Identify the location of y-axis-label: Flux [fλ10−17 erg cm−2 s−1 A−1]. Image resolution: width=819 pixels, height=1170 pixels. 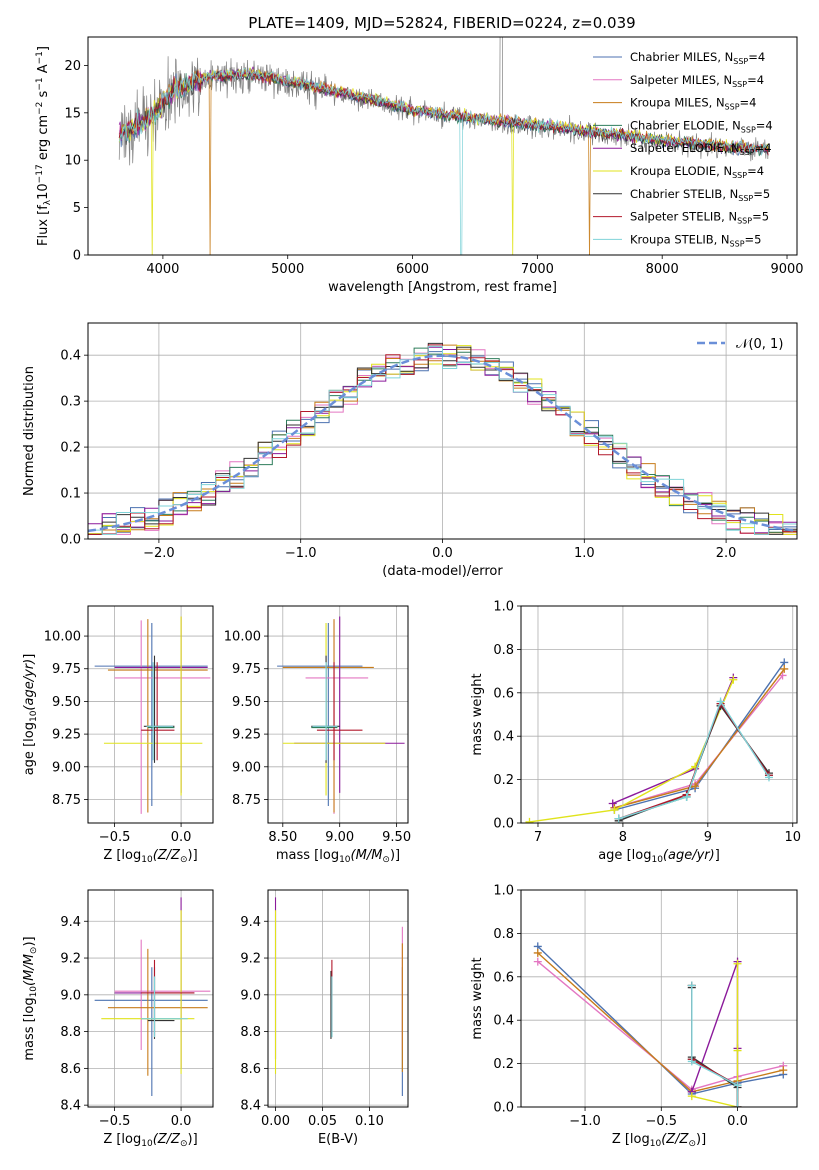
(44, 146).